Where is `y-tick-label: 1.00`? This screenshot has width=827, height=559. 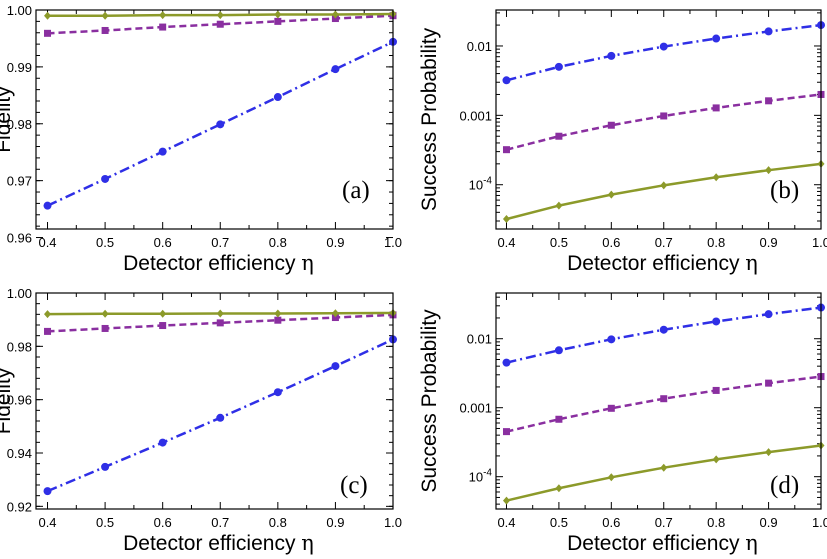 y-tick-label: 1.00 is located at coordinates (19, 10).